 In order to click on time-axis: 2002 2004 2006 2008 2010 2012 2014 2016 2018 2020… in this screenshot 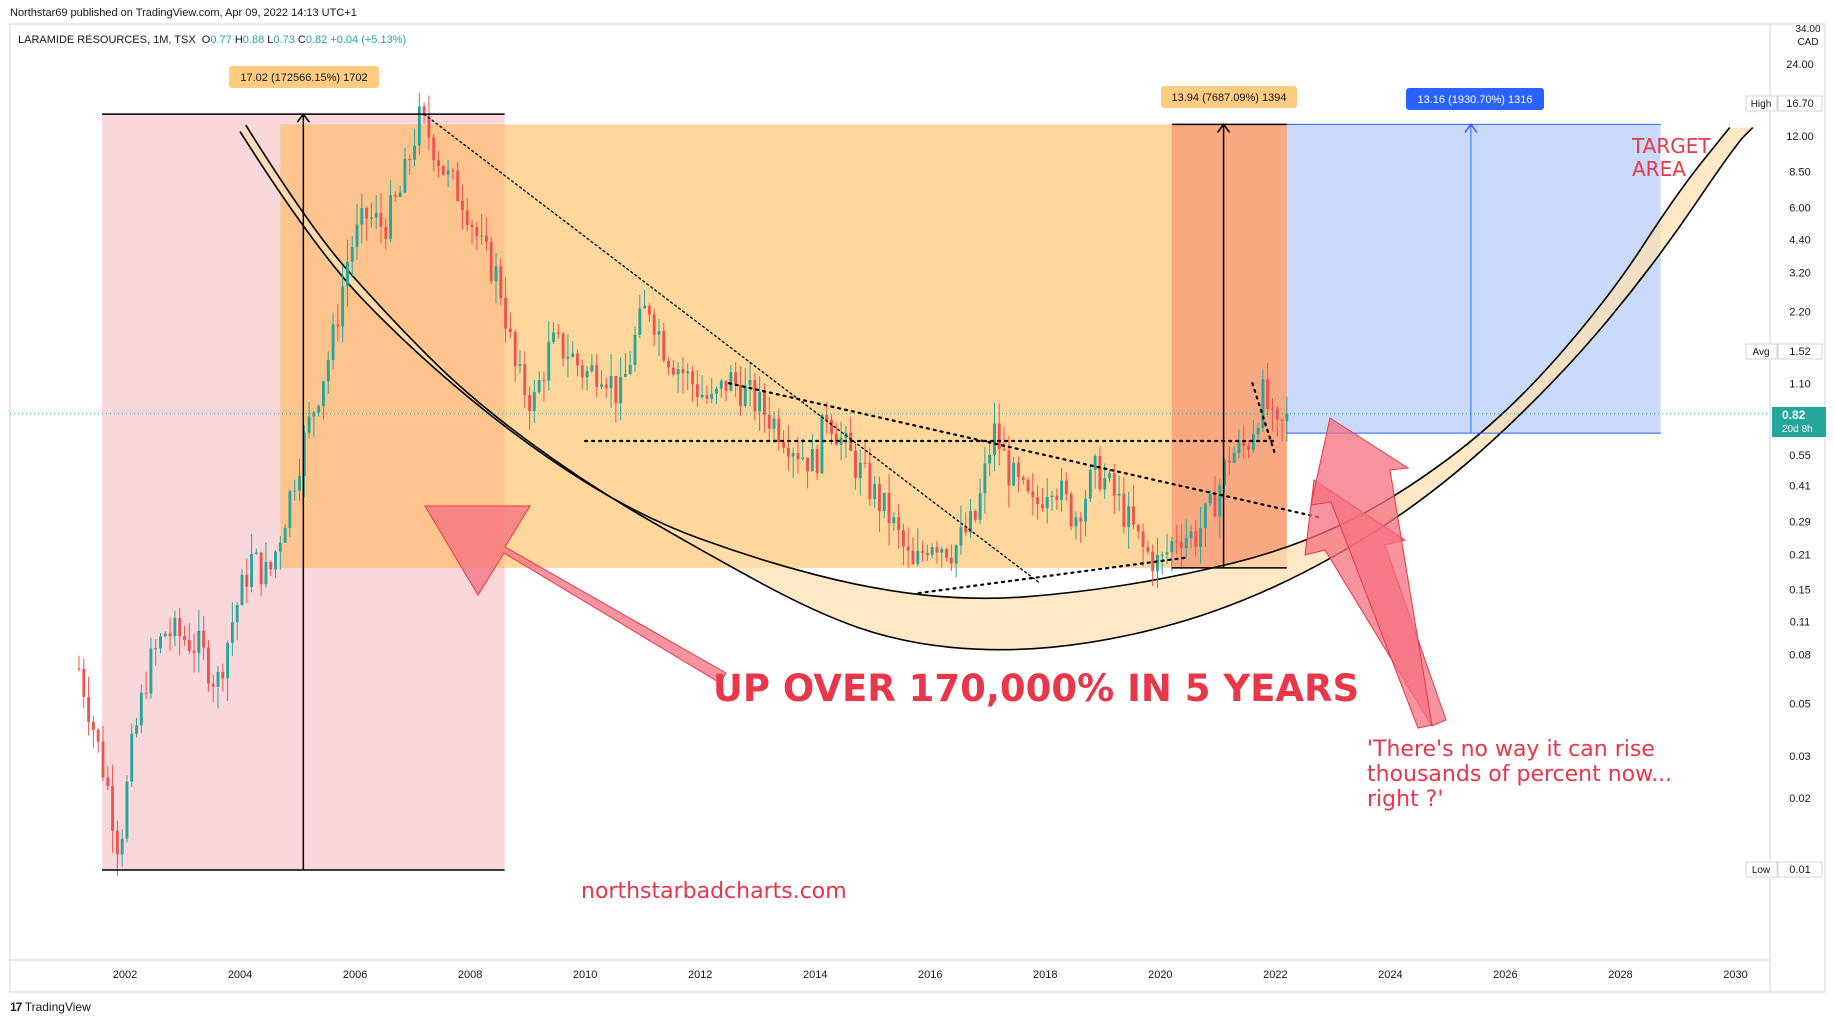, I will do `click(930, 975)`.